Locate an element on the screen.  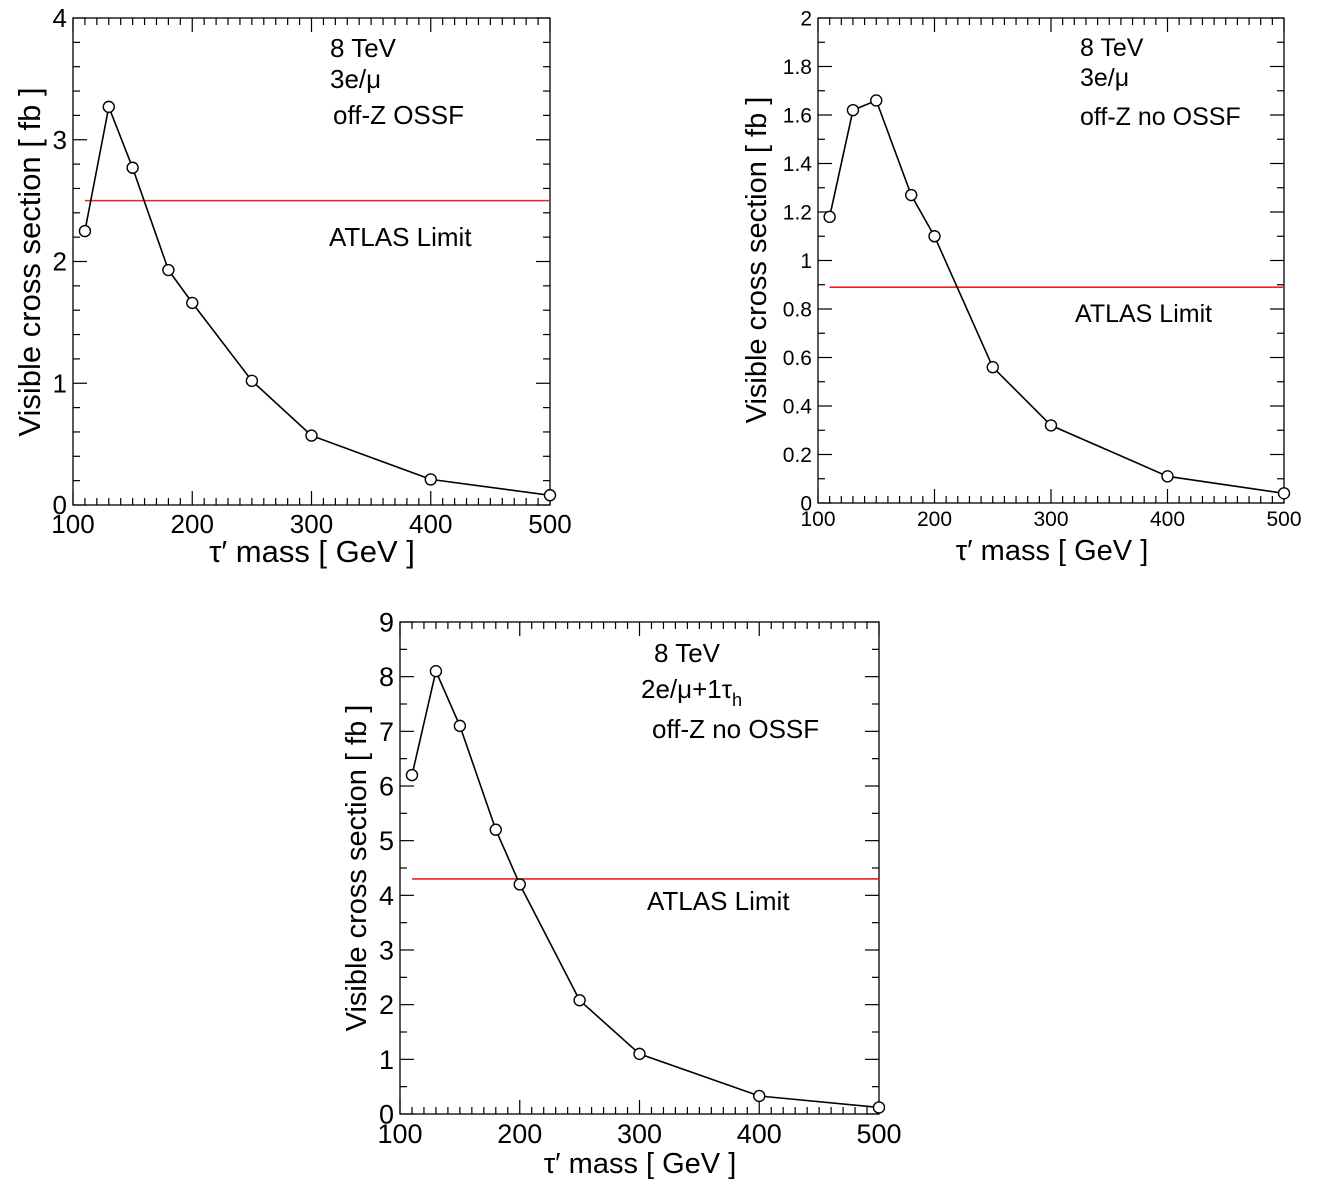
y-tick-label: 1.4 is located at coordinates (798, 164).